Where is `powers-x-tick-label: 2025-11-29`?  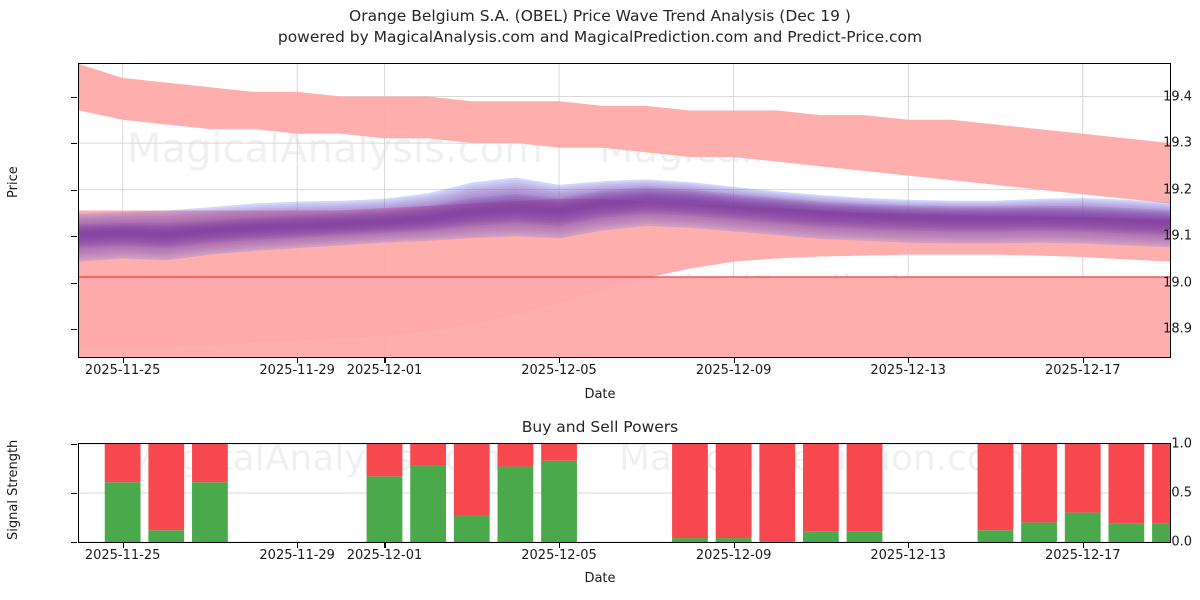
powers-x-tick-label: 2025-11-29 is located at coordinates (297, 555).